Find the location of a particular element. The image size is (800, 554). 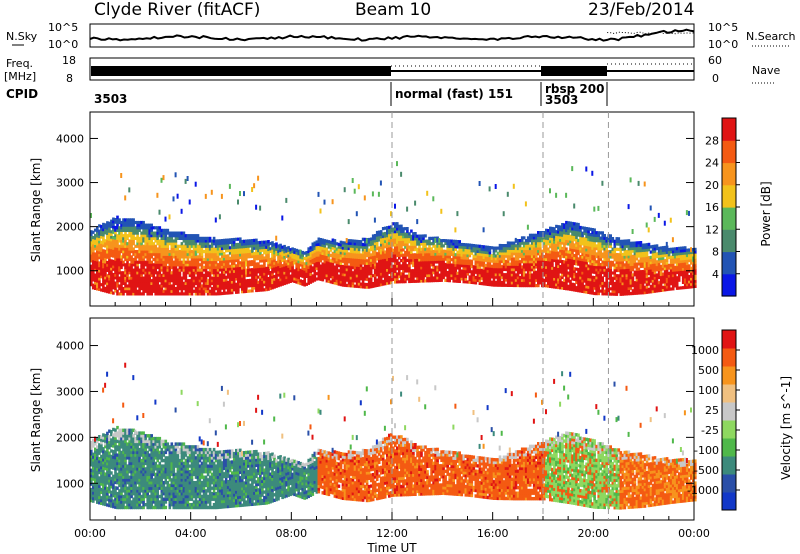

colorbar-tick-label: 28 is located at coordinates (712, 140).